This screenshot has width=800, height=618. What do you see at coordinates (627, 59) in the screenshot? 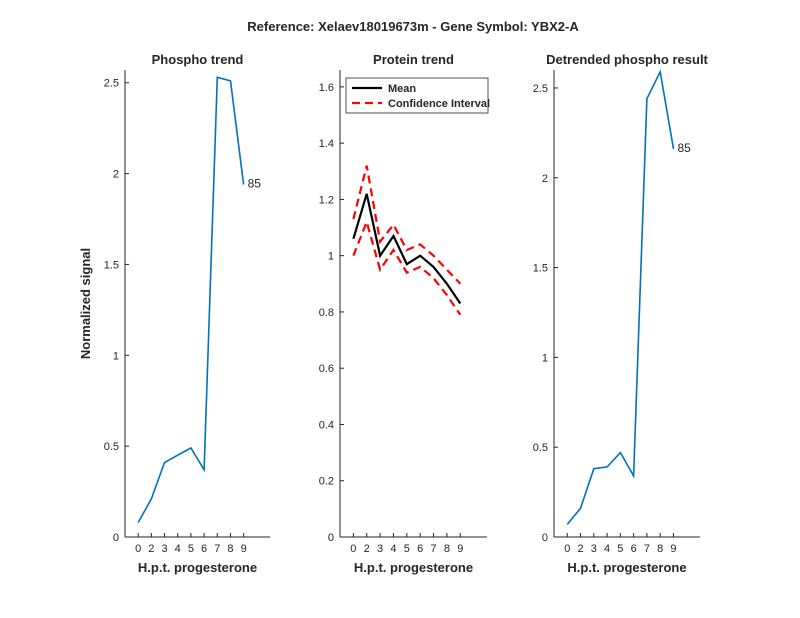
I see `panel-title: Detrended phospho result` at bounding box center [627, 59].